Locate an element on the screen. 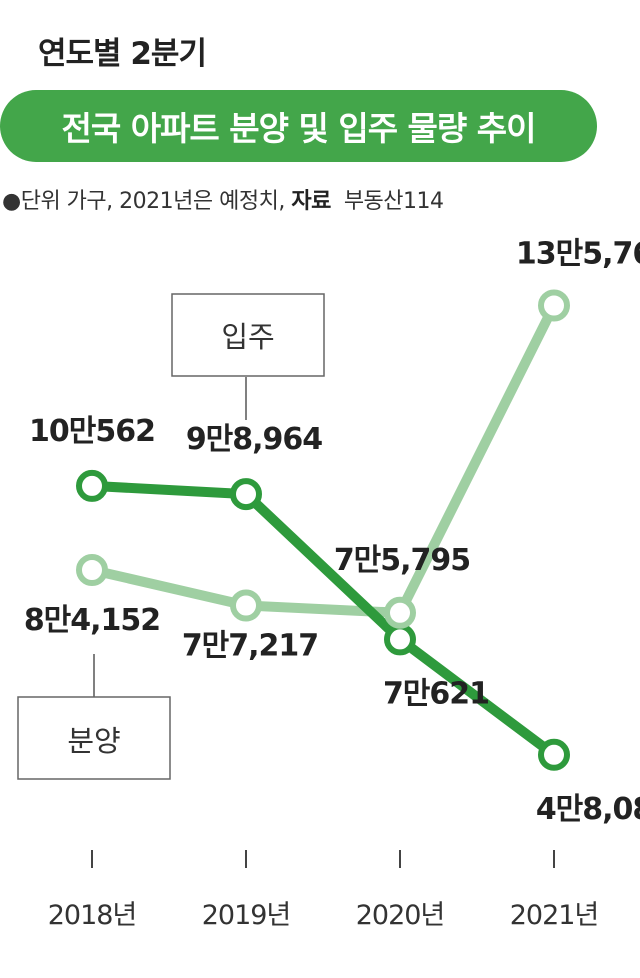 The width and height of the screenshot is (640, 978). legend-box-ipju is located at coordinates (248, 335).